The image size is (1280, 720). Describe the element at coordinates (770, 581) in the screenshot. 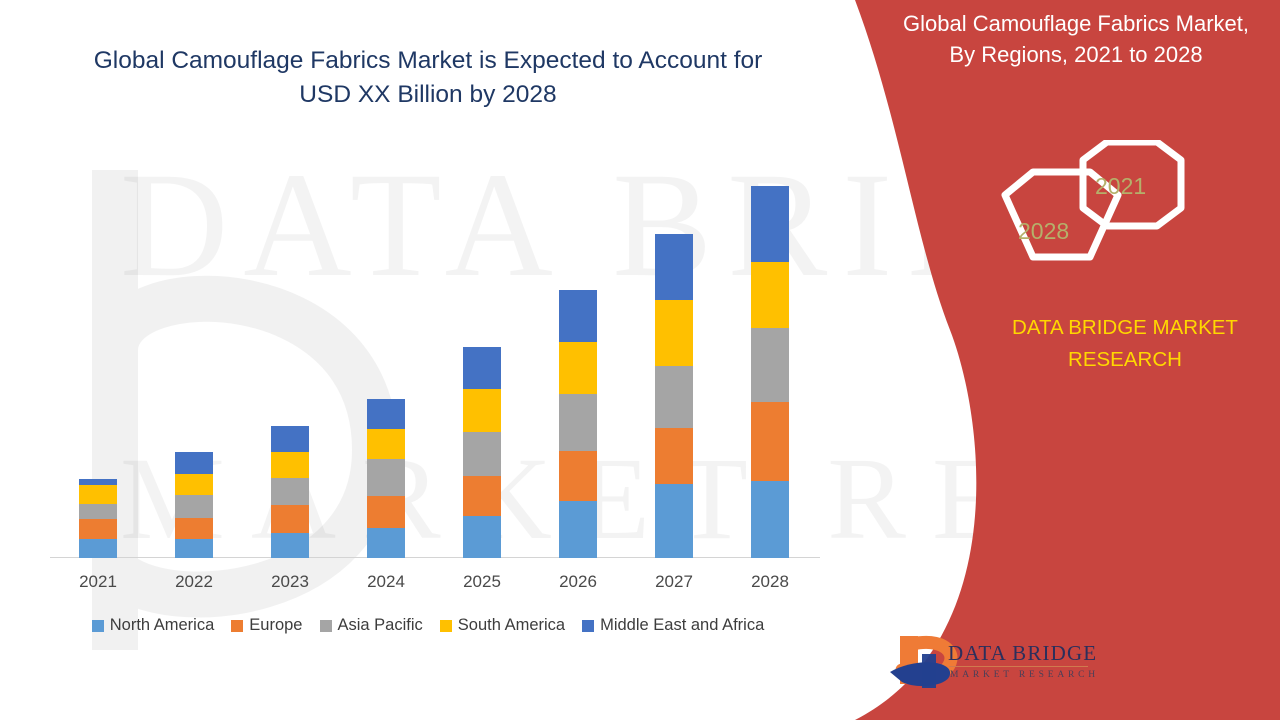

I see `x-axis-label-2028: 2028` at that location.